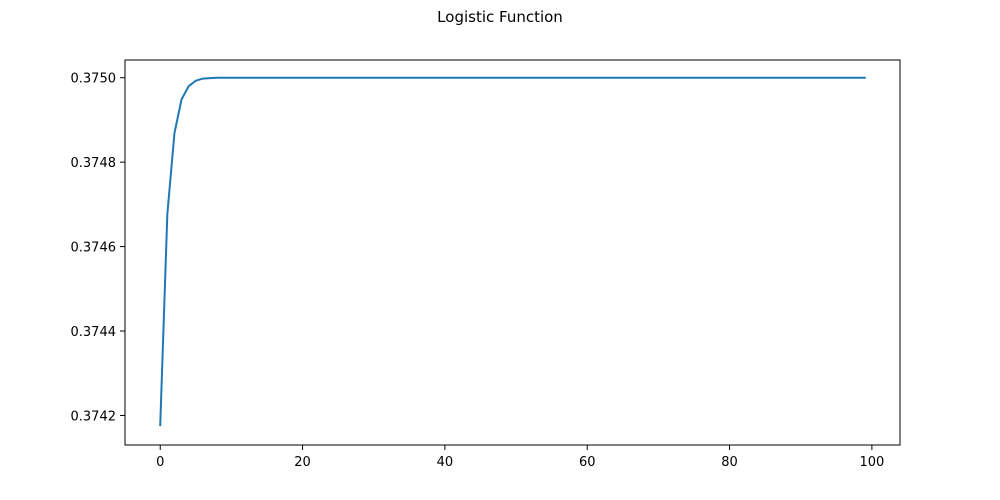 This screenshot has width=1000, height=500. What do you see at coordinates (302, 462) in the screenshot?
I see `x-tick-label: 20` at bounding box center [302, 462].